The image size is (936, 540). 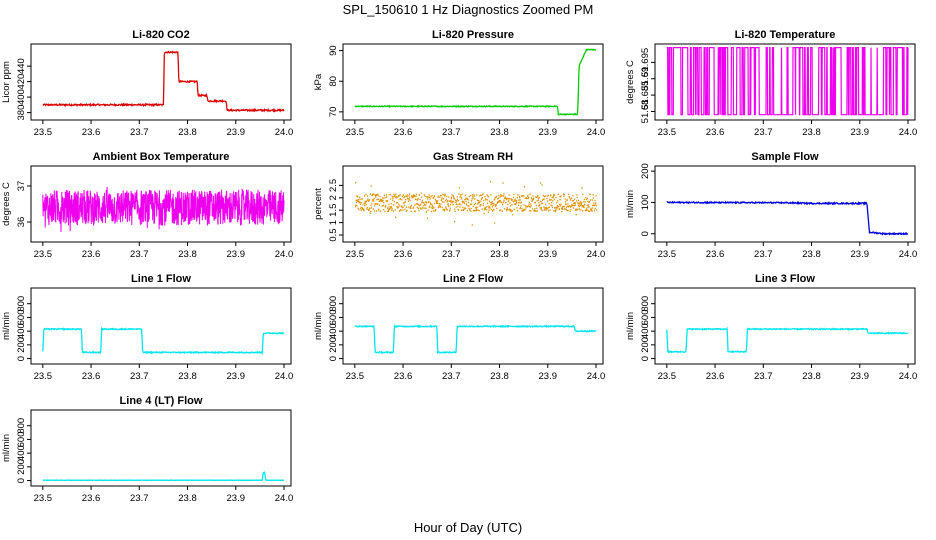 What do you see at coordinates (785, 279) in the screenshot?
I see `panel-title: Line 3 Flow` at bounding box center [785, 279].